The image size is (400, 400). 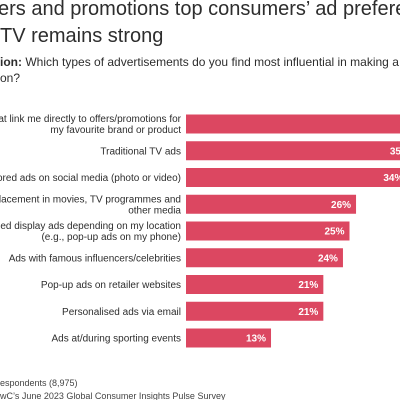 I want to click on question-text: on?, so click(x=10, y=78).